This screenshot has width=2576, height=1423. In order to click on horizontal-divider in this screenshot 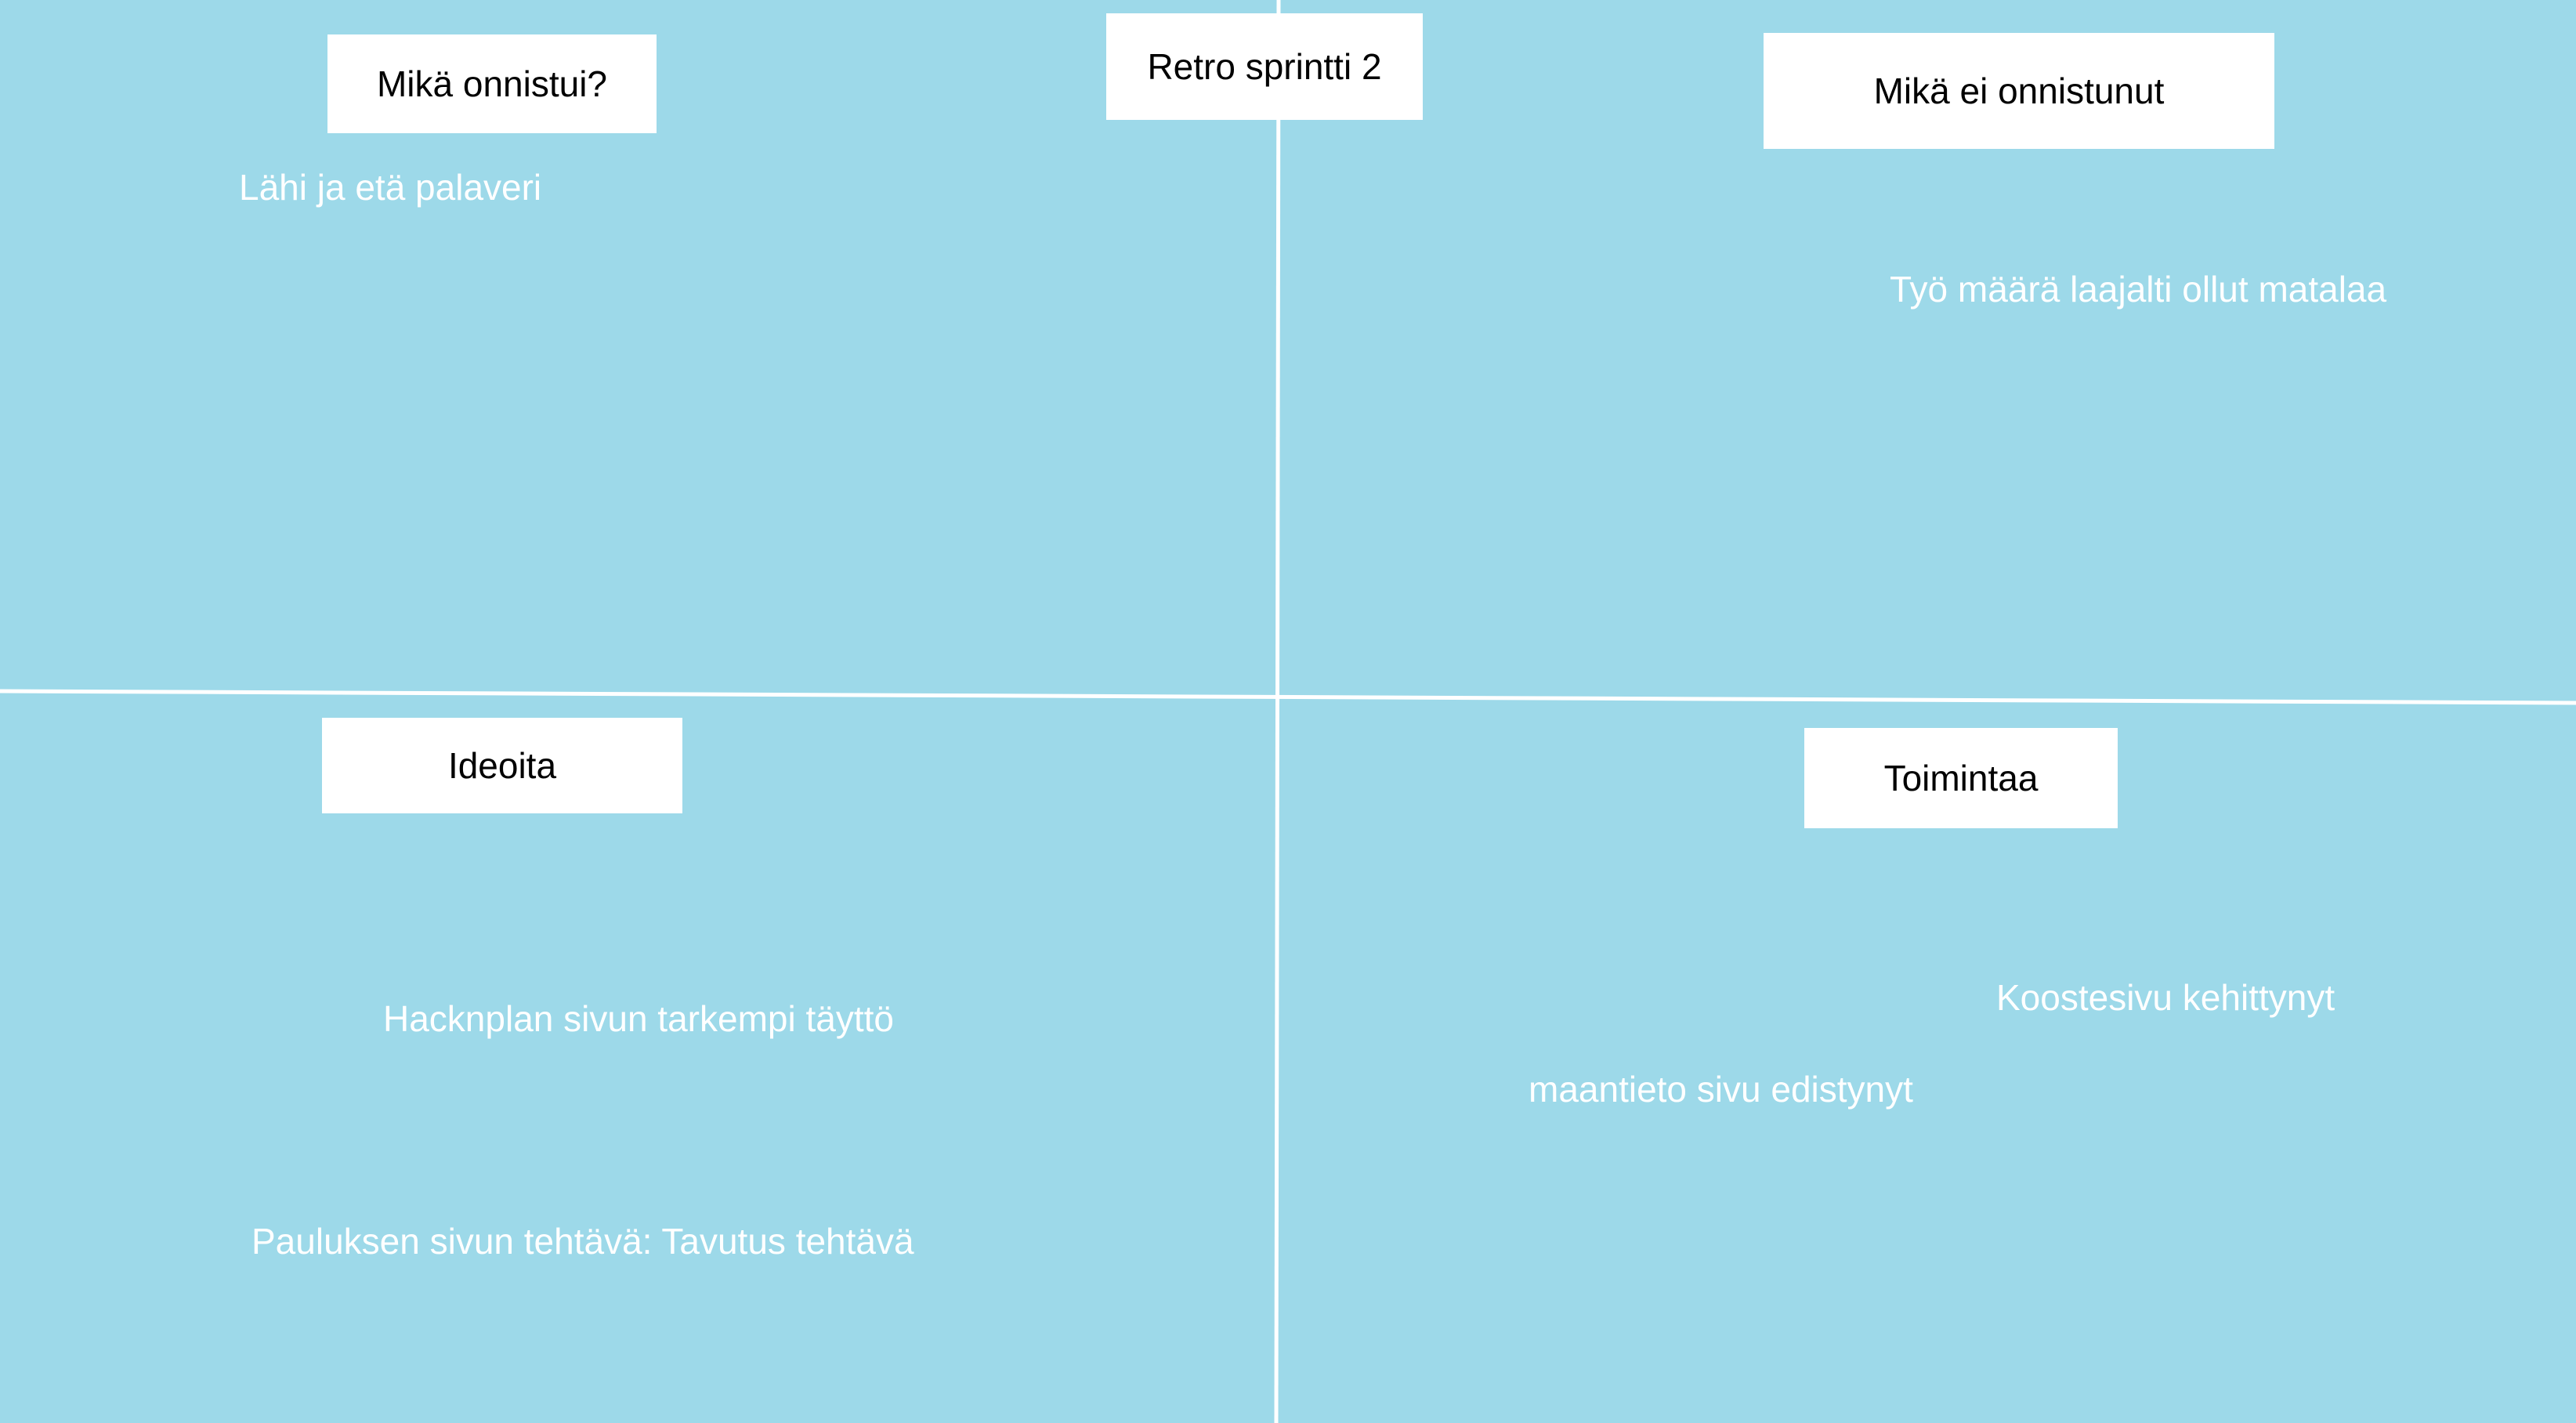, I will do `click(1288, 697)`.